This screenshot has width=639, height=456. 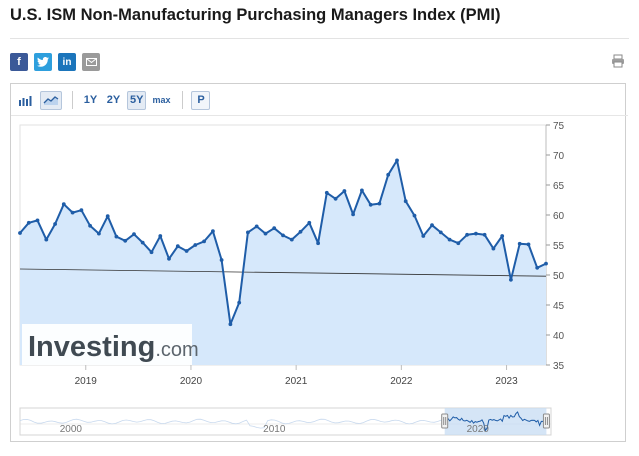 I want to click on watermark-background, so click(x=107, y=344).